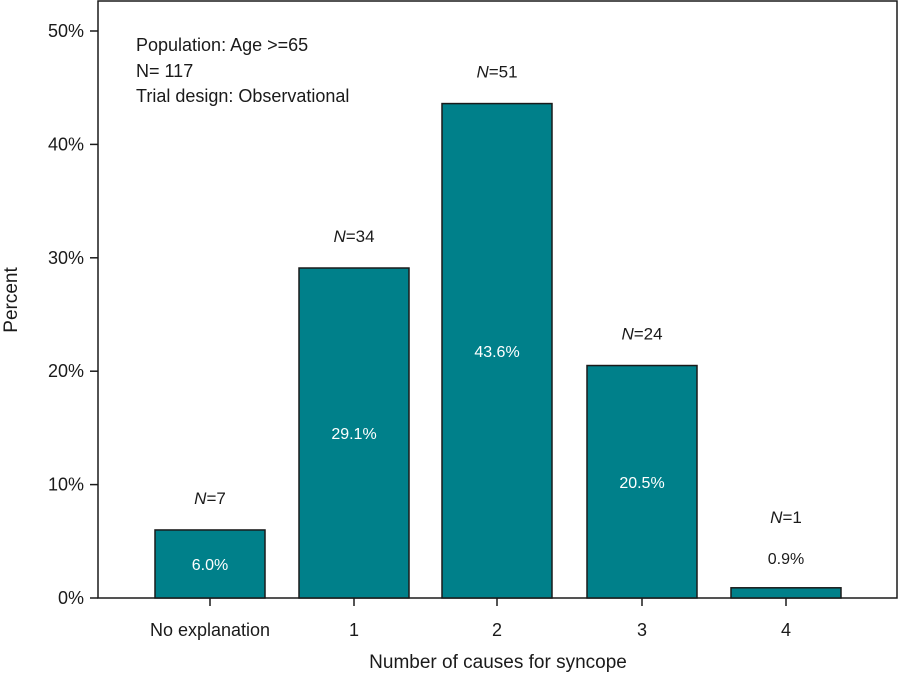  Describe the element at coordinates (498, 662) in the screenshot. I see `x-axis-title: Number of causes for syncope` at that location.